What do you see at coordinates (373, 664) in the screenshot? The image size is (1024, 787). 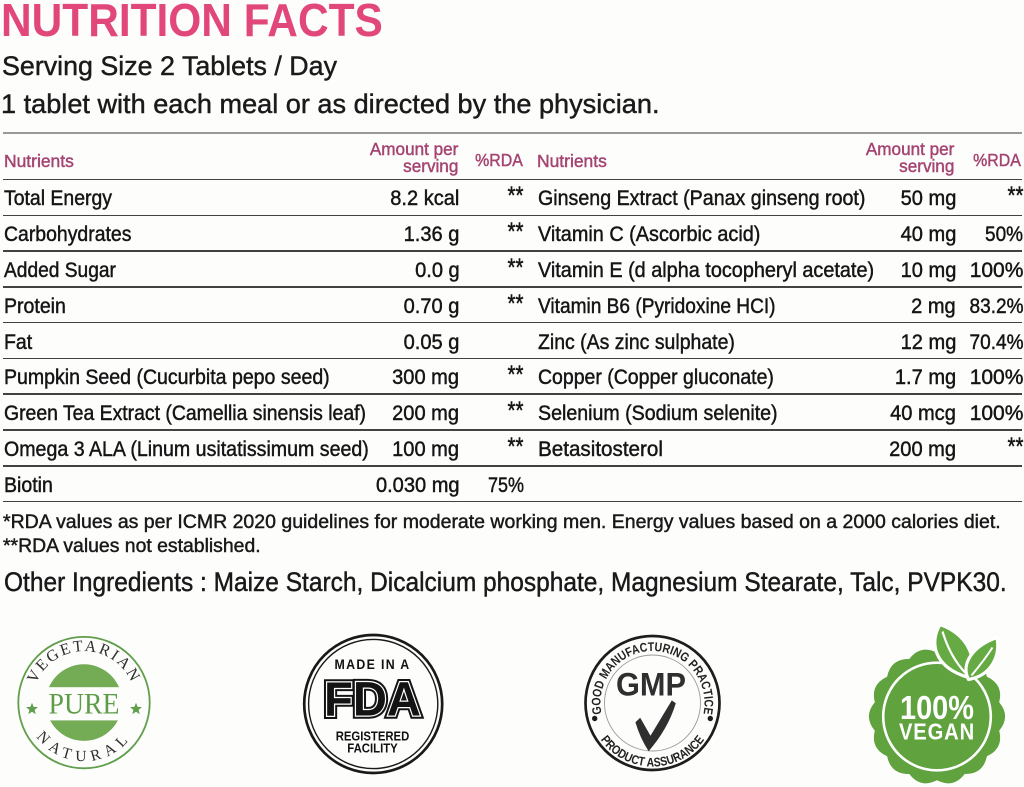 I see `svg-text: MADE IN A` at bounding box center [373, 664].